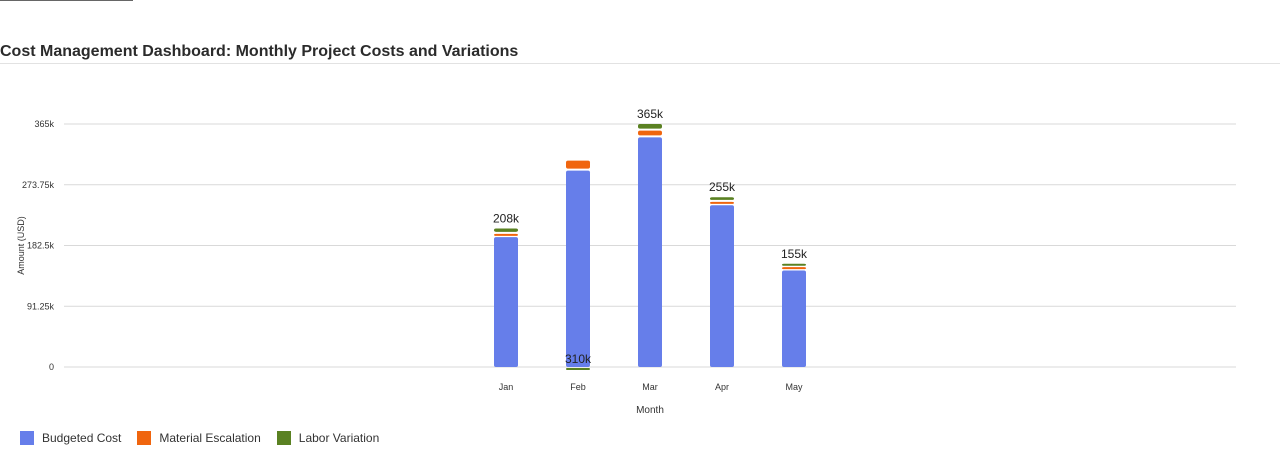 The image size is (1280, 454). What do you see at coordinates (27, 438) in the screenshot?
I see `legend-swatch-budgeted` at bounding box center [27, 438].